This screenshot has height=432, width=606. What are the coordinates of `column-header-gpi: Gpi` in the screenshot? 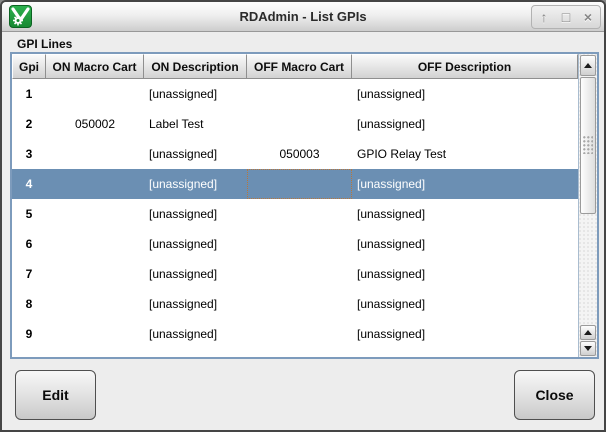 It's located at (29, 66).